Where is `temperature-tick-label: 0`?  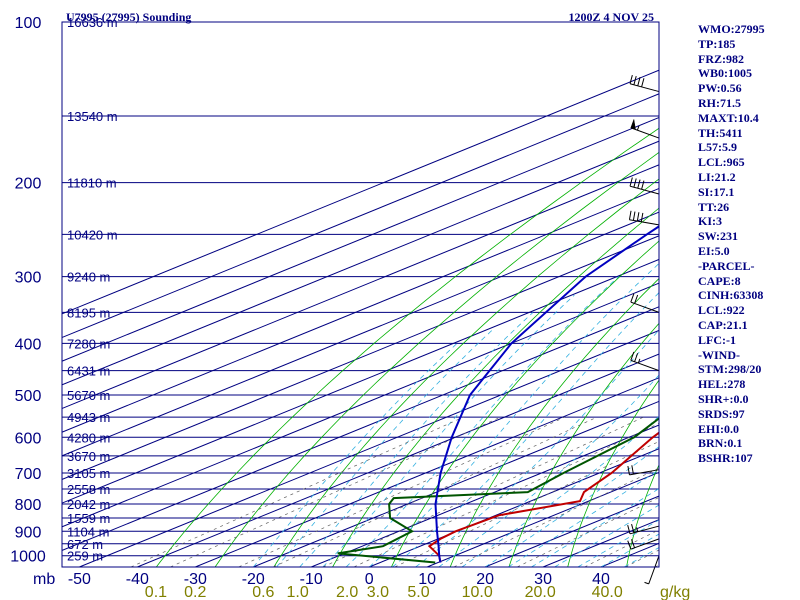
temperature-tick-label: 0 is located at coordinates (369, 579).